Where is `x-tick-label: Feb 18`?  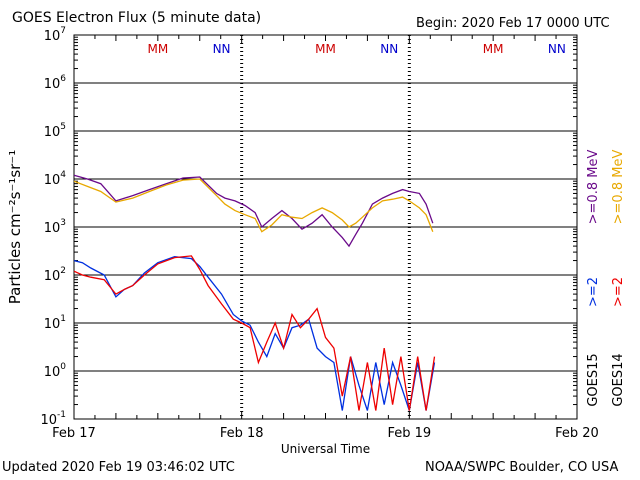
x-tick-label: Feb 18 is located at coordinates (242, 433).